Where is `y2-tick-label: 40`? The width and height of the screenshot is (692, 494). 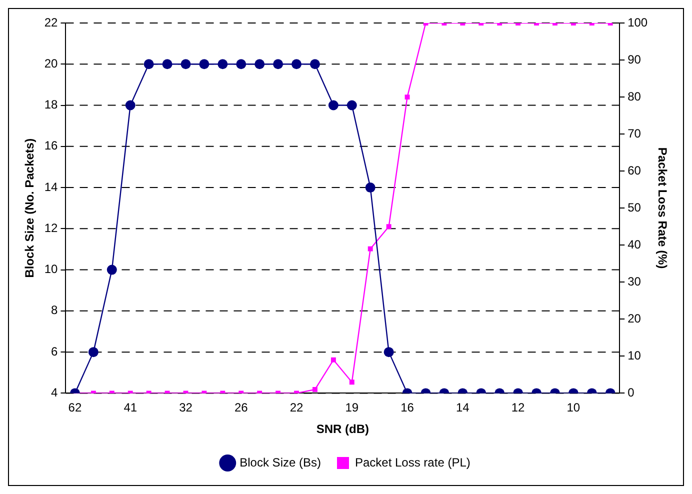 y2-tick-label: 40 is located at coordinates (635, 244).